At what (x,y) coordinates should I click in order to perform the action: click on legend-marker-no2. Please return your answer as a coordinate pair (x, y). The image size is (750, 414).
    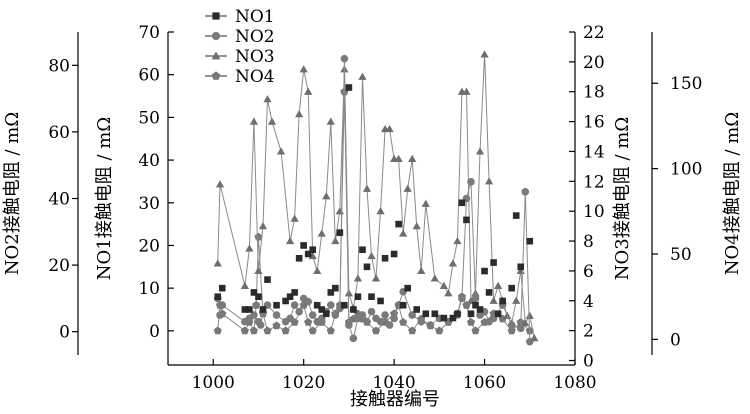
    Looking at the image, I should click on (216, 36).